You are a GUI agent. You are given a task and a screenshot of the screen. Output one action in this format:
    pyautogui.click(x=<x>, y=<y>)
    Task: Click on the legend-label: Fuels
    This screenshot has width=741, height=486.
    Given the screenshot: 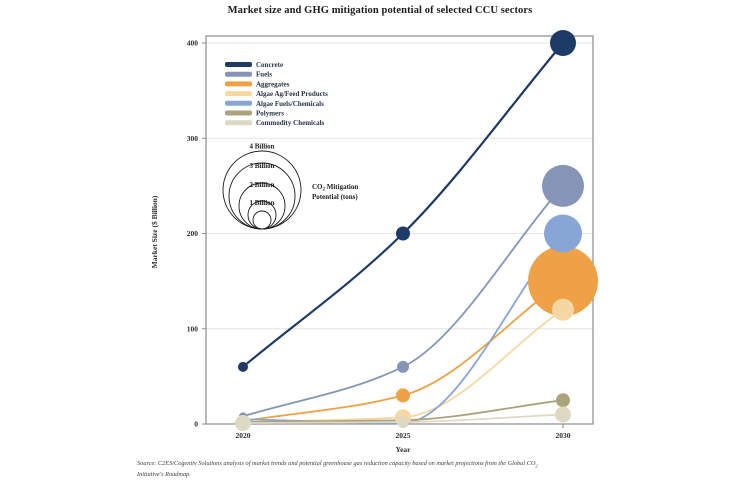 What is the action you would take?
    pyautogui.click(x=264, y=75)
    